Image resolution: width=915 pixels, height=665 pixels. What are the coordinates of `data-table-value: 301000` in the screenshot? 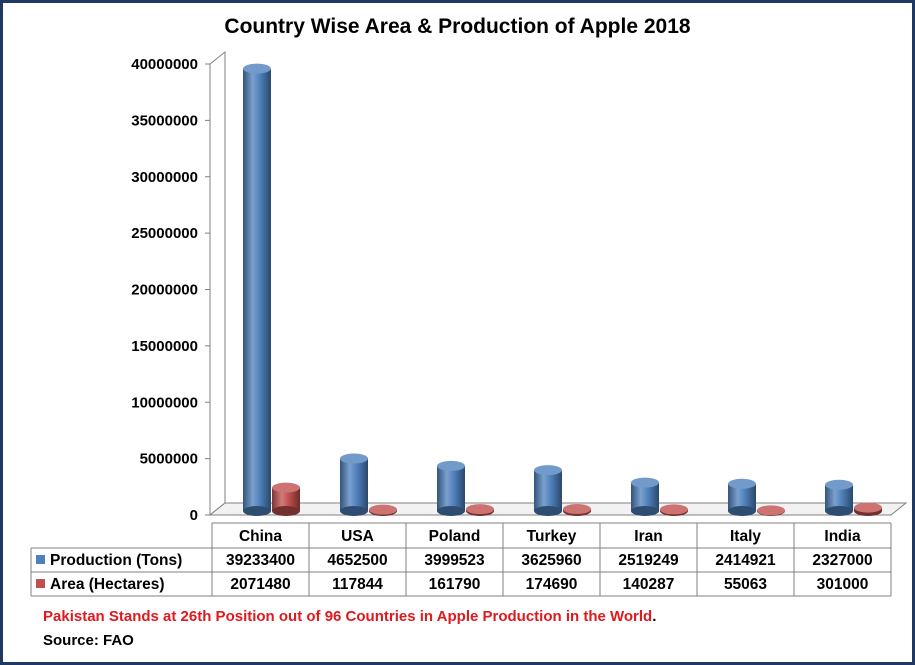 It's located at (843, 584).